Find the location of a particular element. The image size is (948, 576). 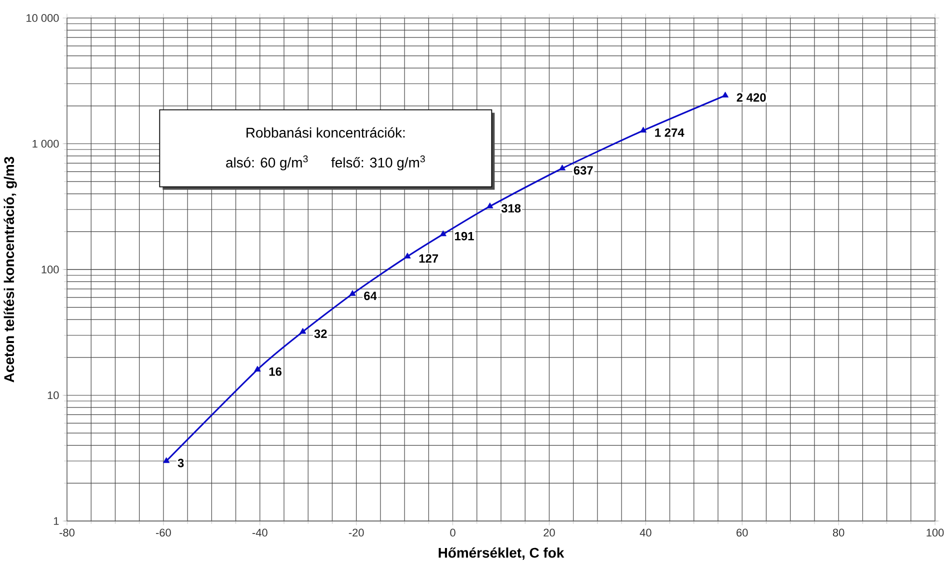

data-label: 191 is located at coordinates (464, 236).